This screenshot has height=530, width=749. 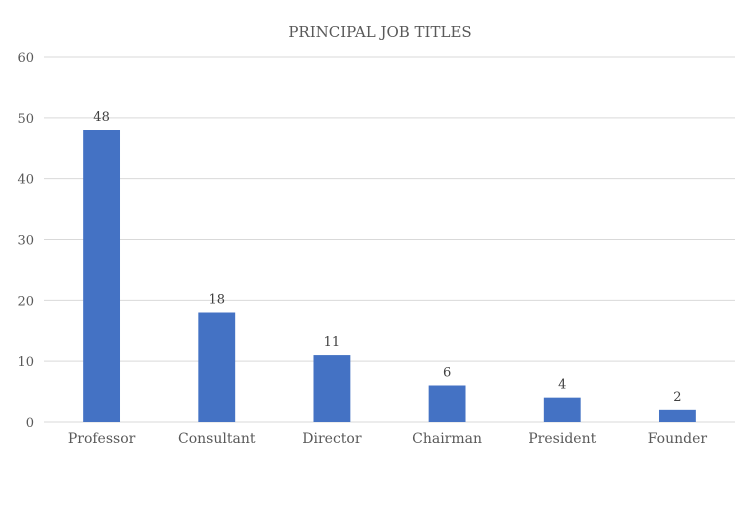 What do you see at coordinates (25, 119) in the screenshot?
I see `y-tick-label: 50` at bounding box center [25, 119].